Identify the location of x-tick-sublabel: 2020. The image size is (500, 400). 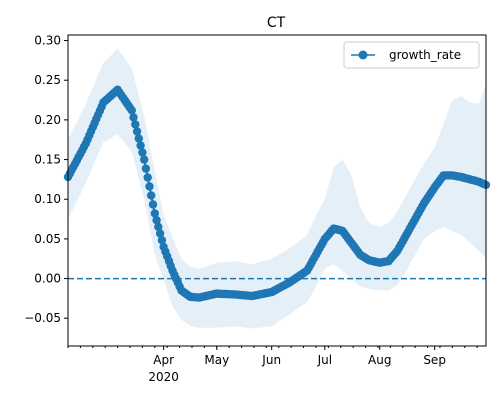
(163, 377).